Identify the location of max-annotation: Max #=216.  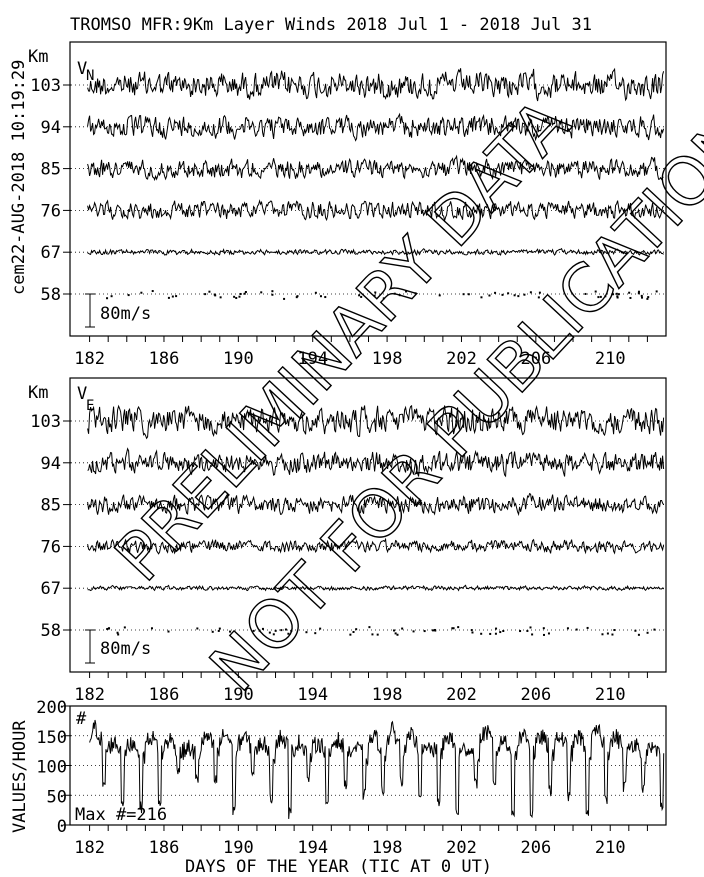
(121, 815).